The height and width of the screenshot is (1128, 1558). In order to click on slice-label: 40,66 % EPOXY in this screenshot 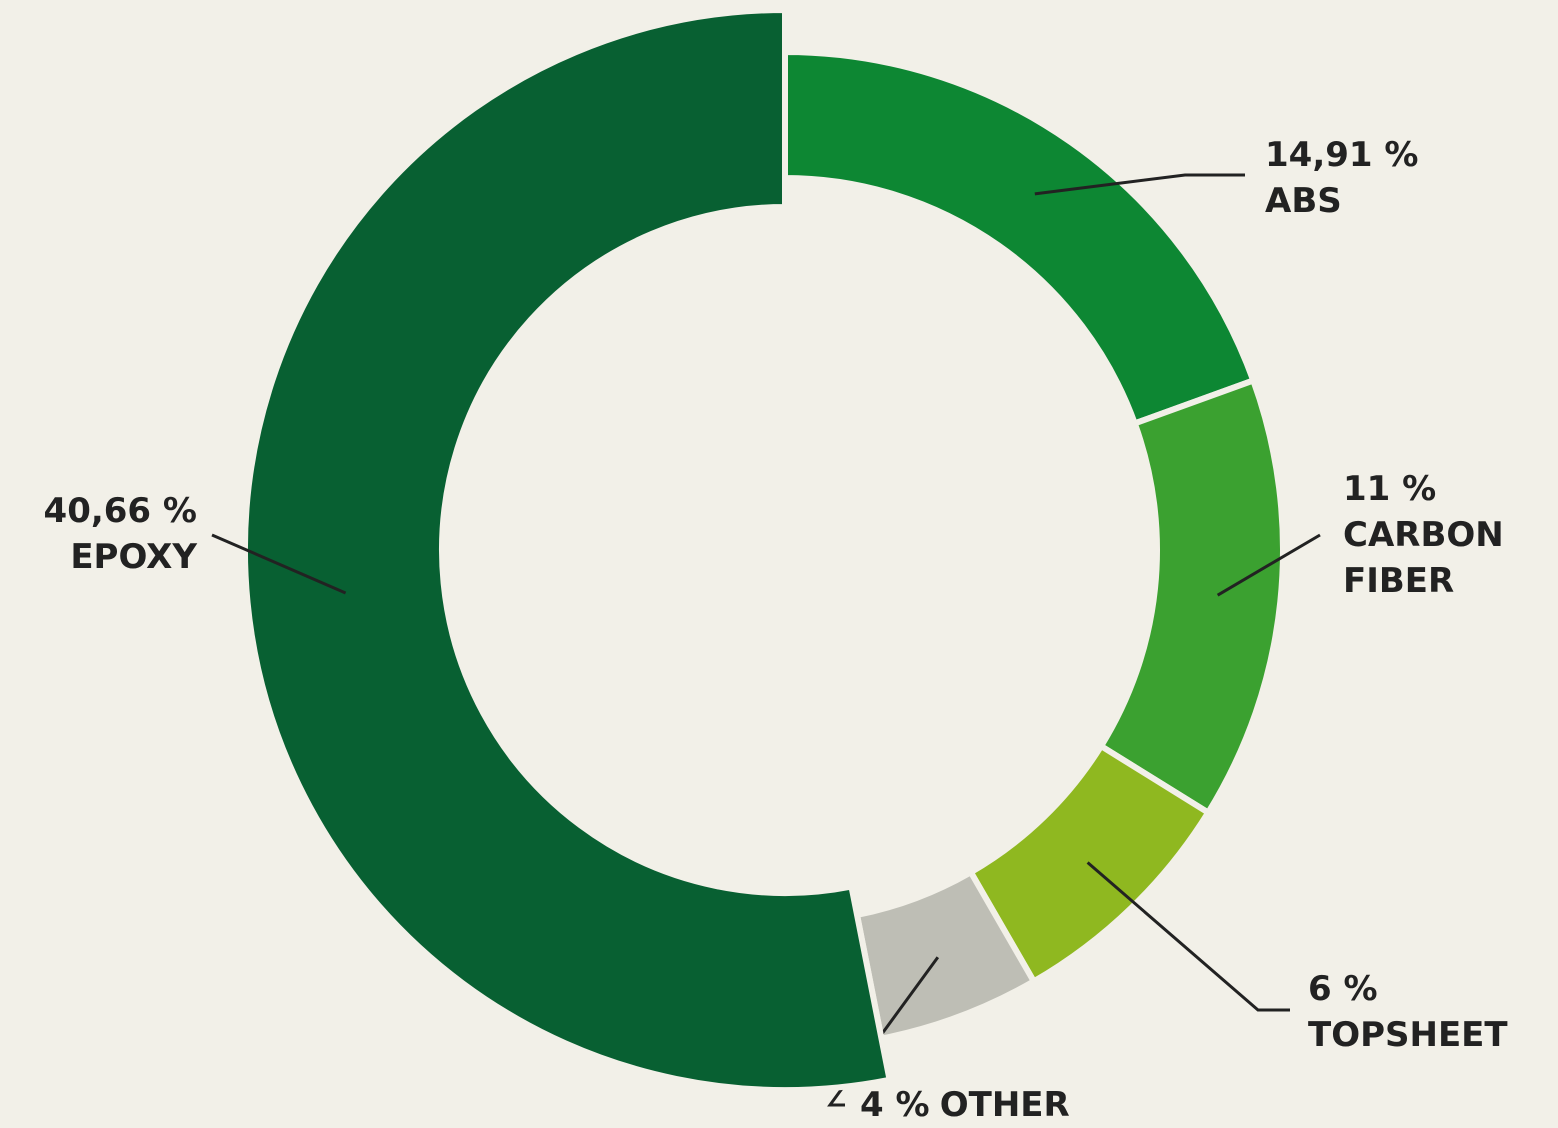, I will do `click(113, 534)`.